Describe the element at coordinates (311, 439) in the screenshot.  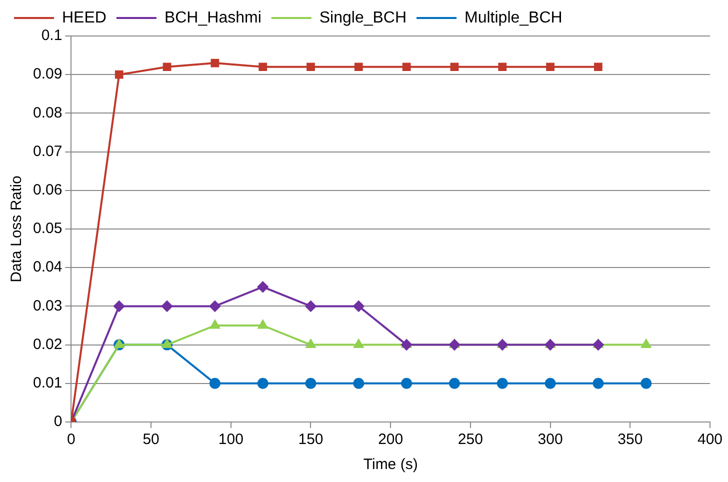
I see `x-tick-label: 150` at that location.